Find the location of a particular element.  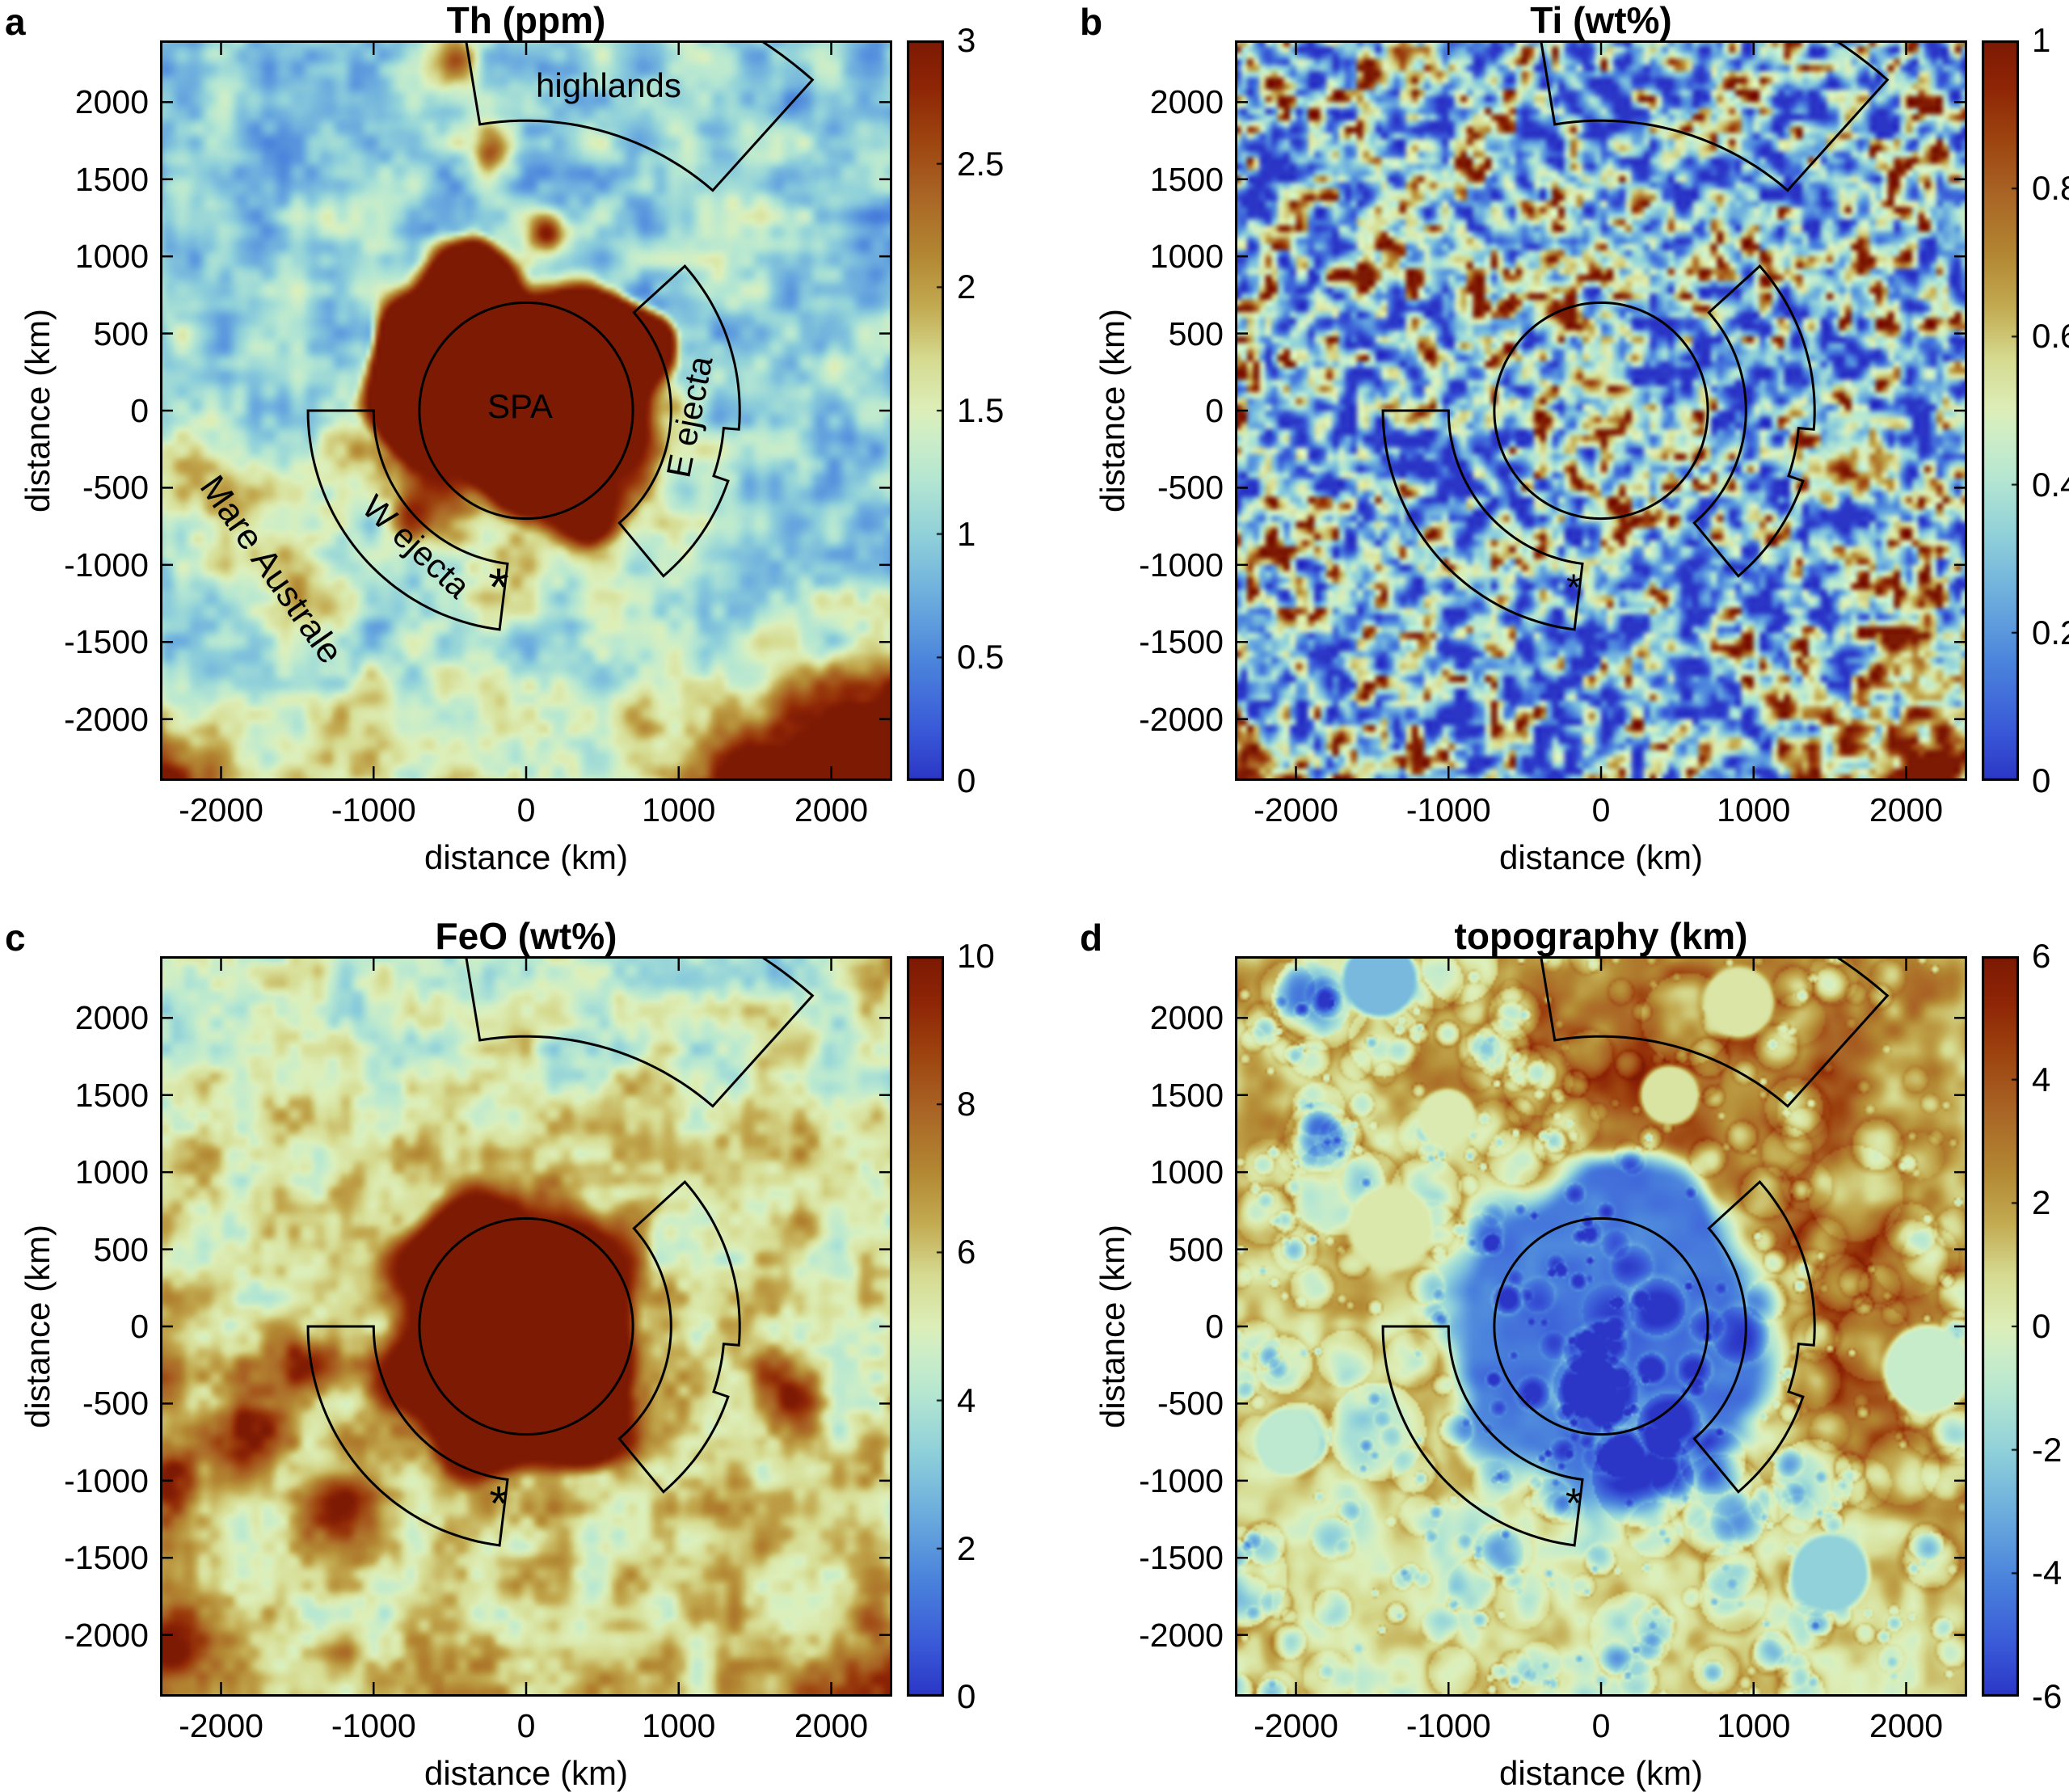

panel-title-topography: topography (km) is located at coordinates (1601, 936).